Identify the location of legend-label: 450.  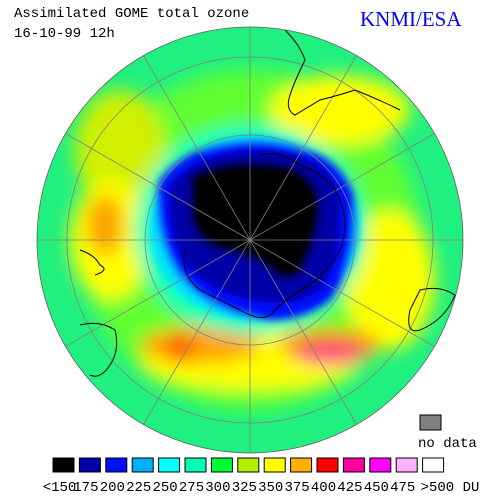
(376, 488).